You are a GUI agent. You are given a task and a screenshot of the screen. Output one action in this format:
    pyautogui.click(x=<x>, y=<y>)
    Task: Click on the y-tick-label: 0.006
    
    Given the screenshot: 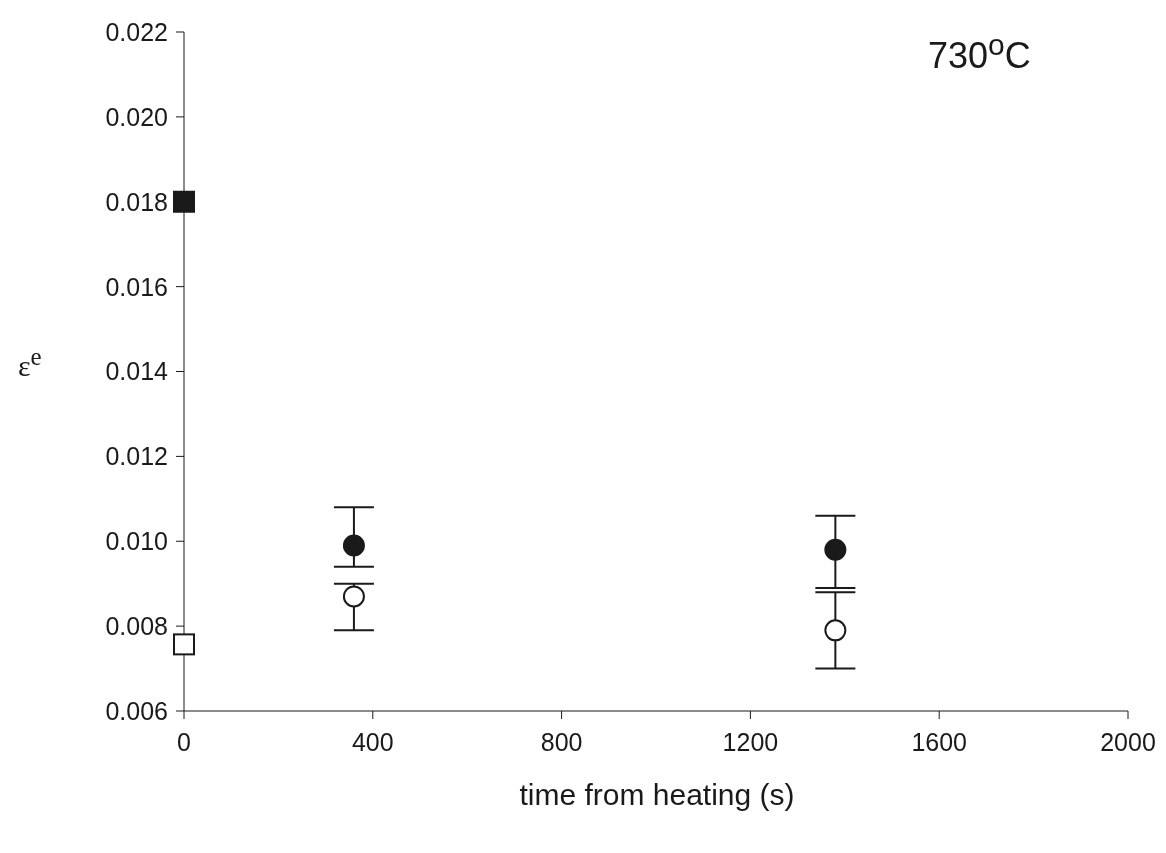 What is the action you would take?
    pyautogui.click(x=136, y=710)
    